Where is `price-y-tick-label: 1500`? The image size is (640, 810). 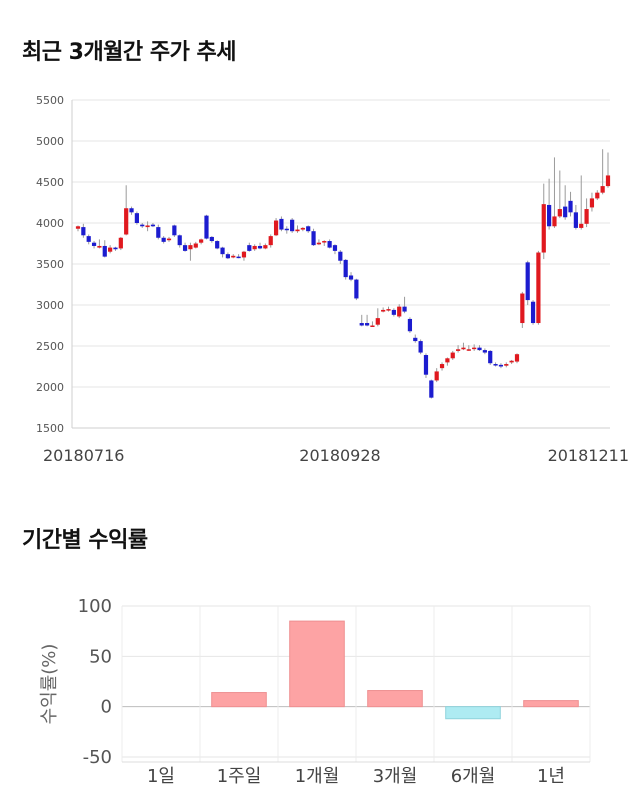
price-y-tick-label: 1500 is located at coordinates (50, 428).